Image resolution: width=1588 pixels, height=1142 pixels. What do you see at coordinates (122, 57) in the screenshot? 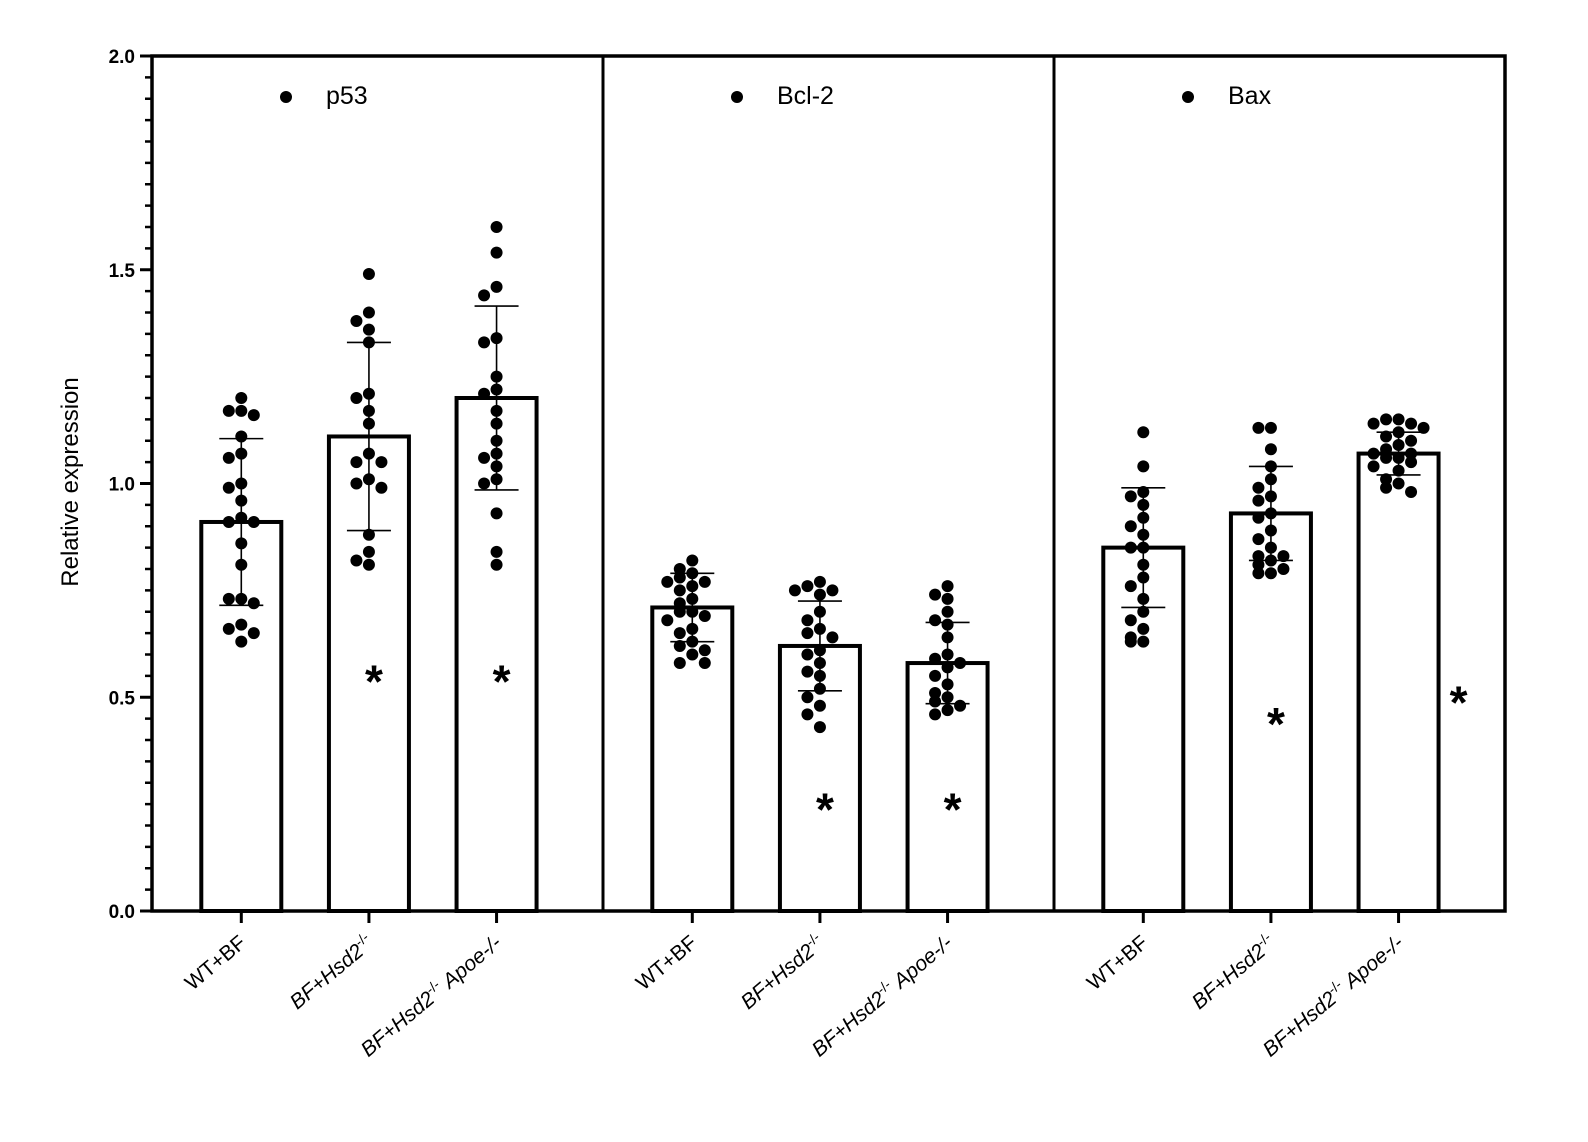
I see `y-tick-label: 2.0` at bounding box center [122, 57].